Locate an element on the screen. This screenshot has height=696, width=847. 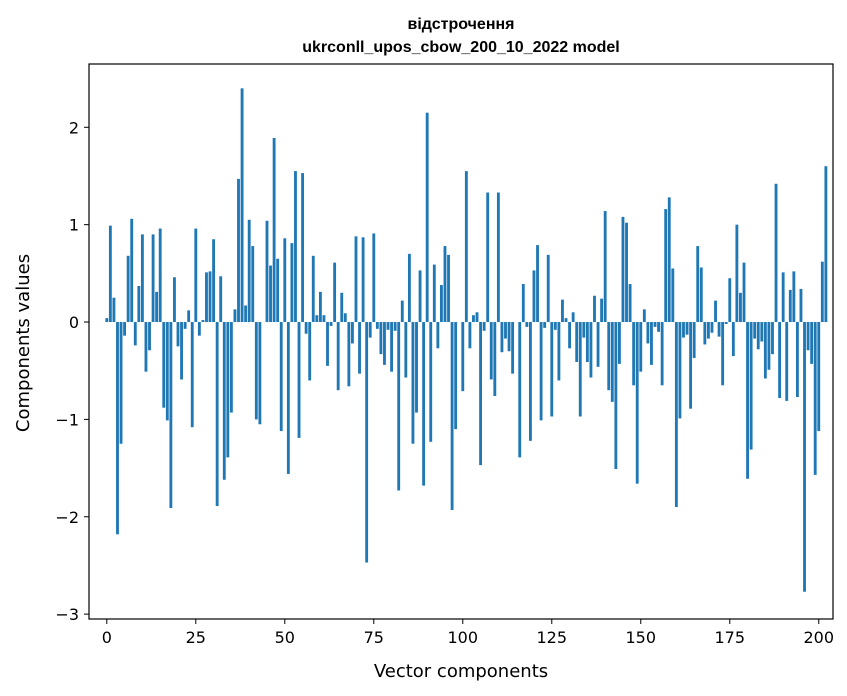
y-tick-label: −1 is located at coordinates (67, 419).